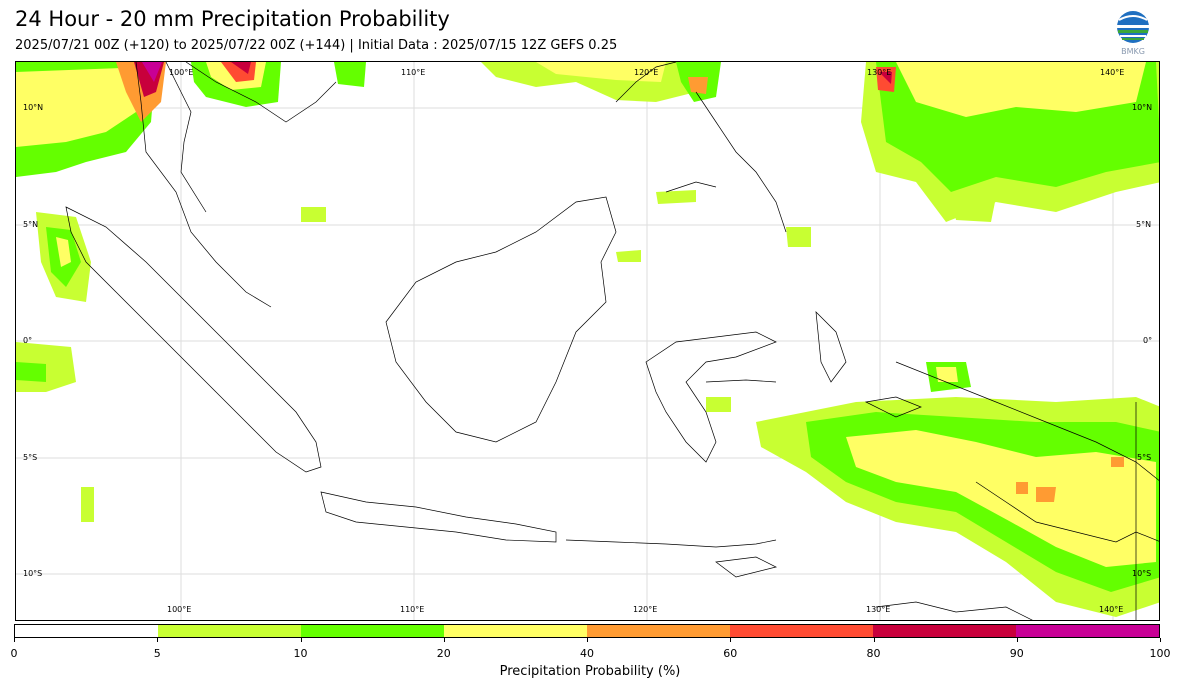  Describe the element at coordinates (181, 72) in the screenshot. I see `lon-label-top: 100°E` at that location.